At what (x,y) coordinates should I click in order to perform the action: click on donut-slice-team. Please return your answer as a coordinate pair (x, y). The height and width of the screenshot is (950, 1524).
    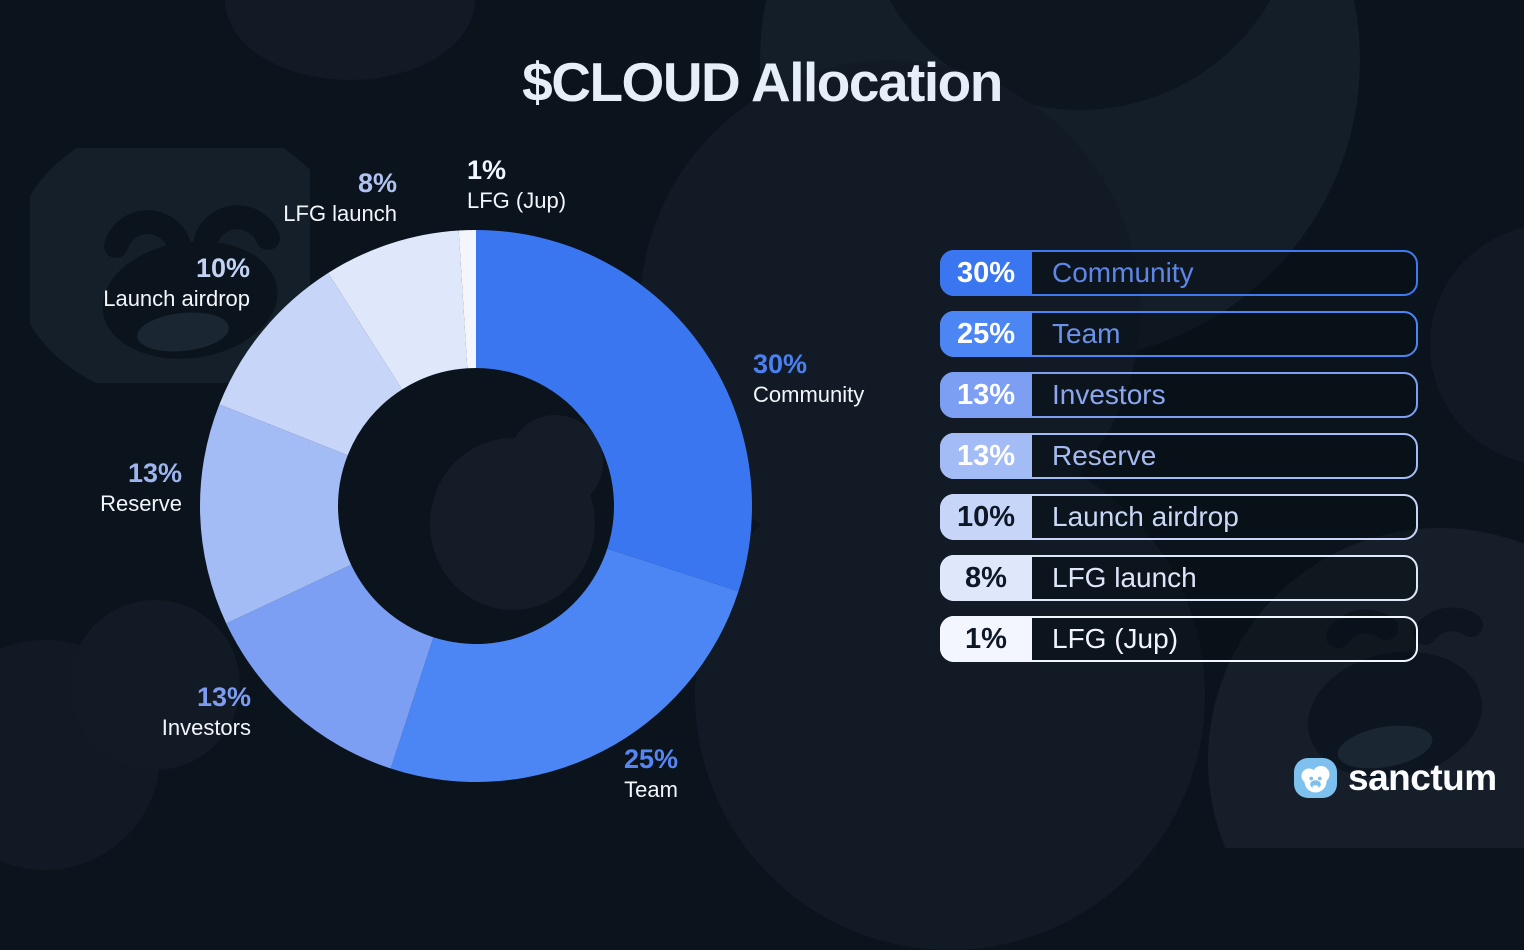
    Looking at the image, I should click on (564, 665).